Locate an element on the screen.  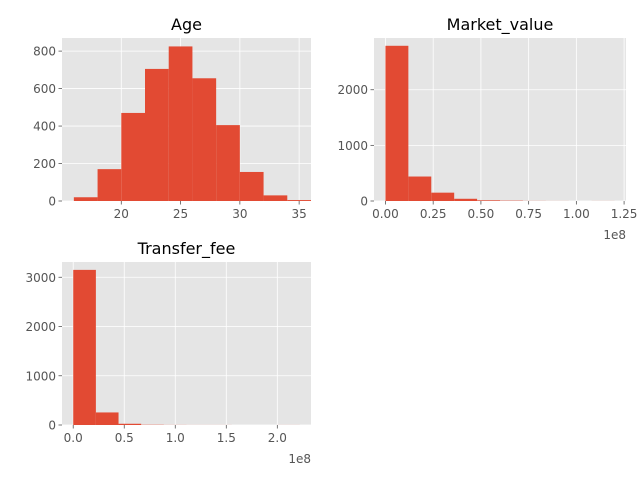
market-value-y-tick-label: 1000 is located at coordinates (352, 146).